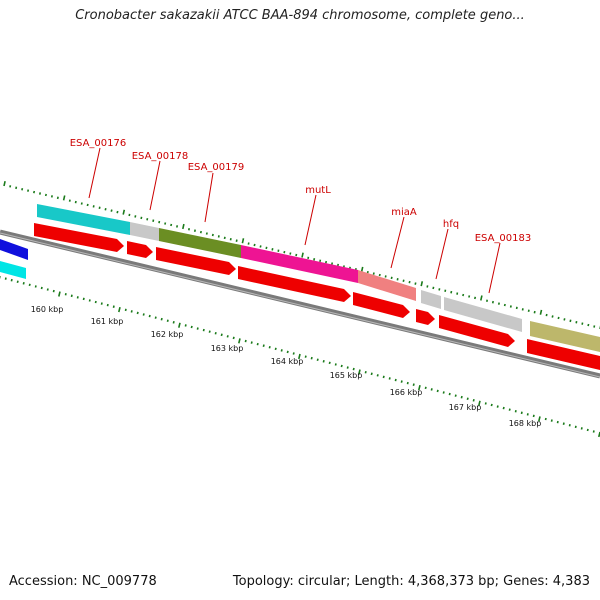 This screenshot has height=600, width=600. Describe the element at coordinates (387, 285) in the screenshot. I see `feature-salmon-miaa` at that location.